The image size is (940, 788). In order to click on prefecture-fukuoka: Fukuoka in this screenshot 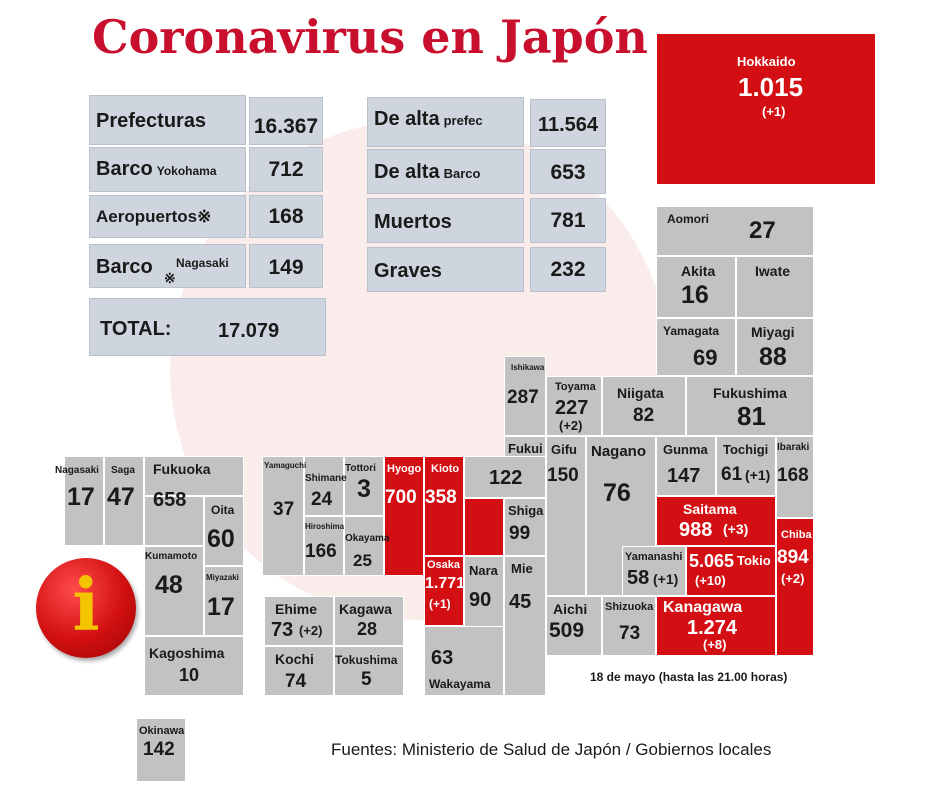, I will do `click(194, 476)`.